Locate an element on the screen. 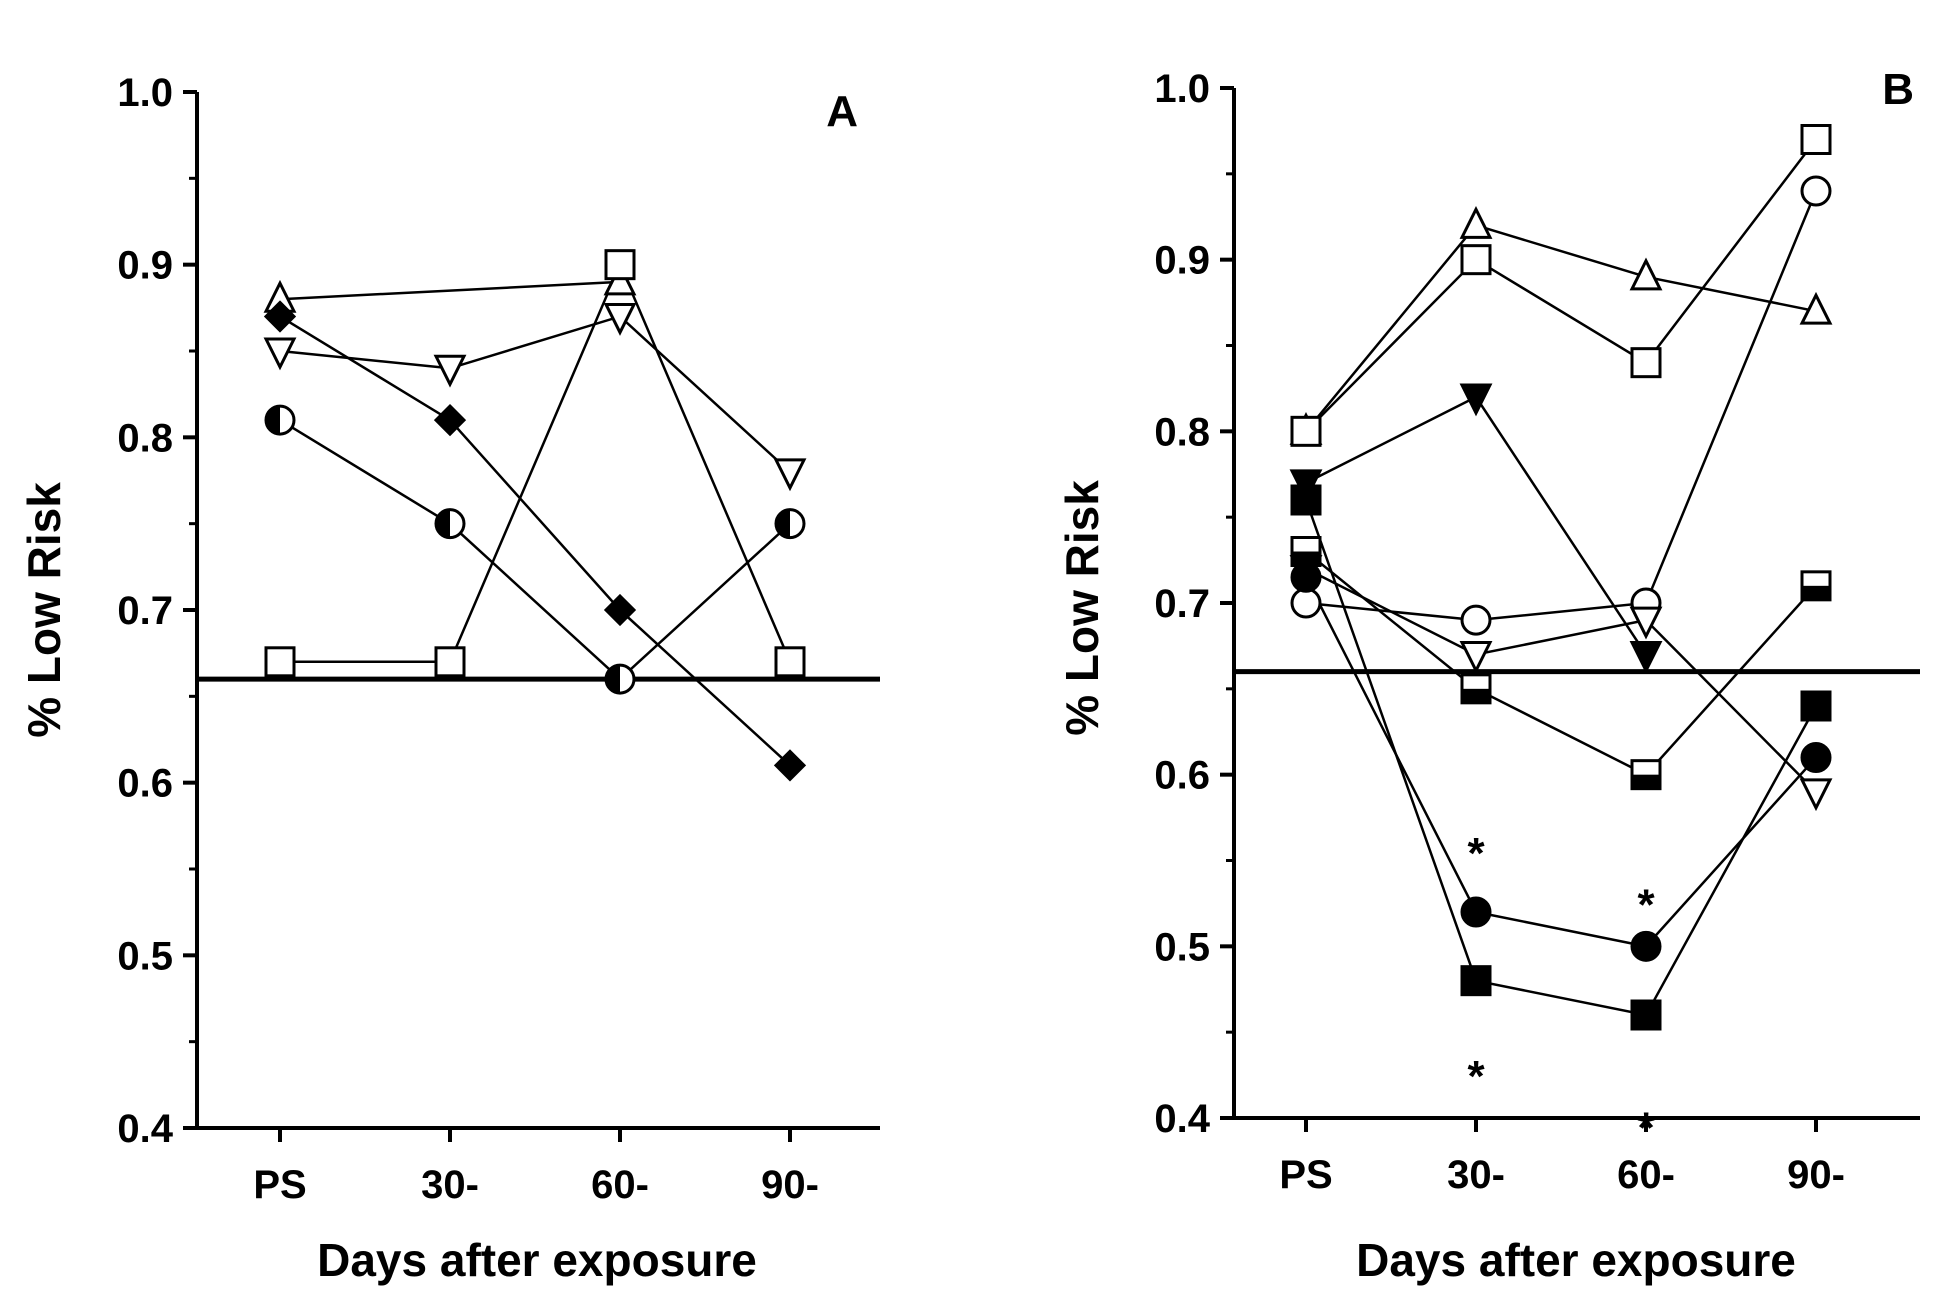  x-tick-label: 60- is located at coordinates (620, 1185).